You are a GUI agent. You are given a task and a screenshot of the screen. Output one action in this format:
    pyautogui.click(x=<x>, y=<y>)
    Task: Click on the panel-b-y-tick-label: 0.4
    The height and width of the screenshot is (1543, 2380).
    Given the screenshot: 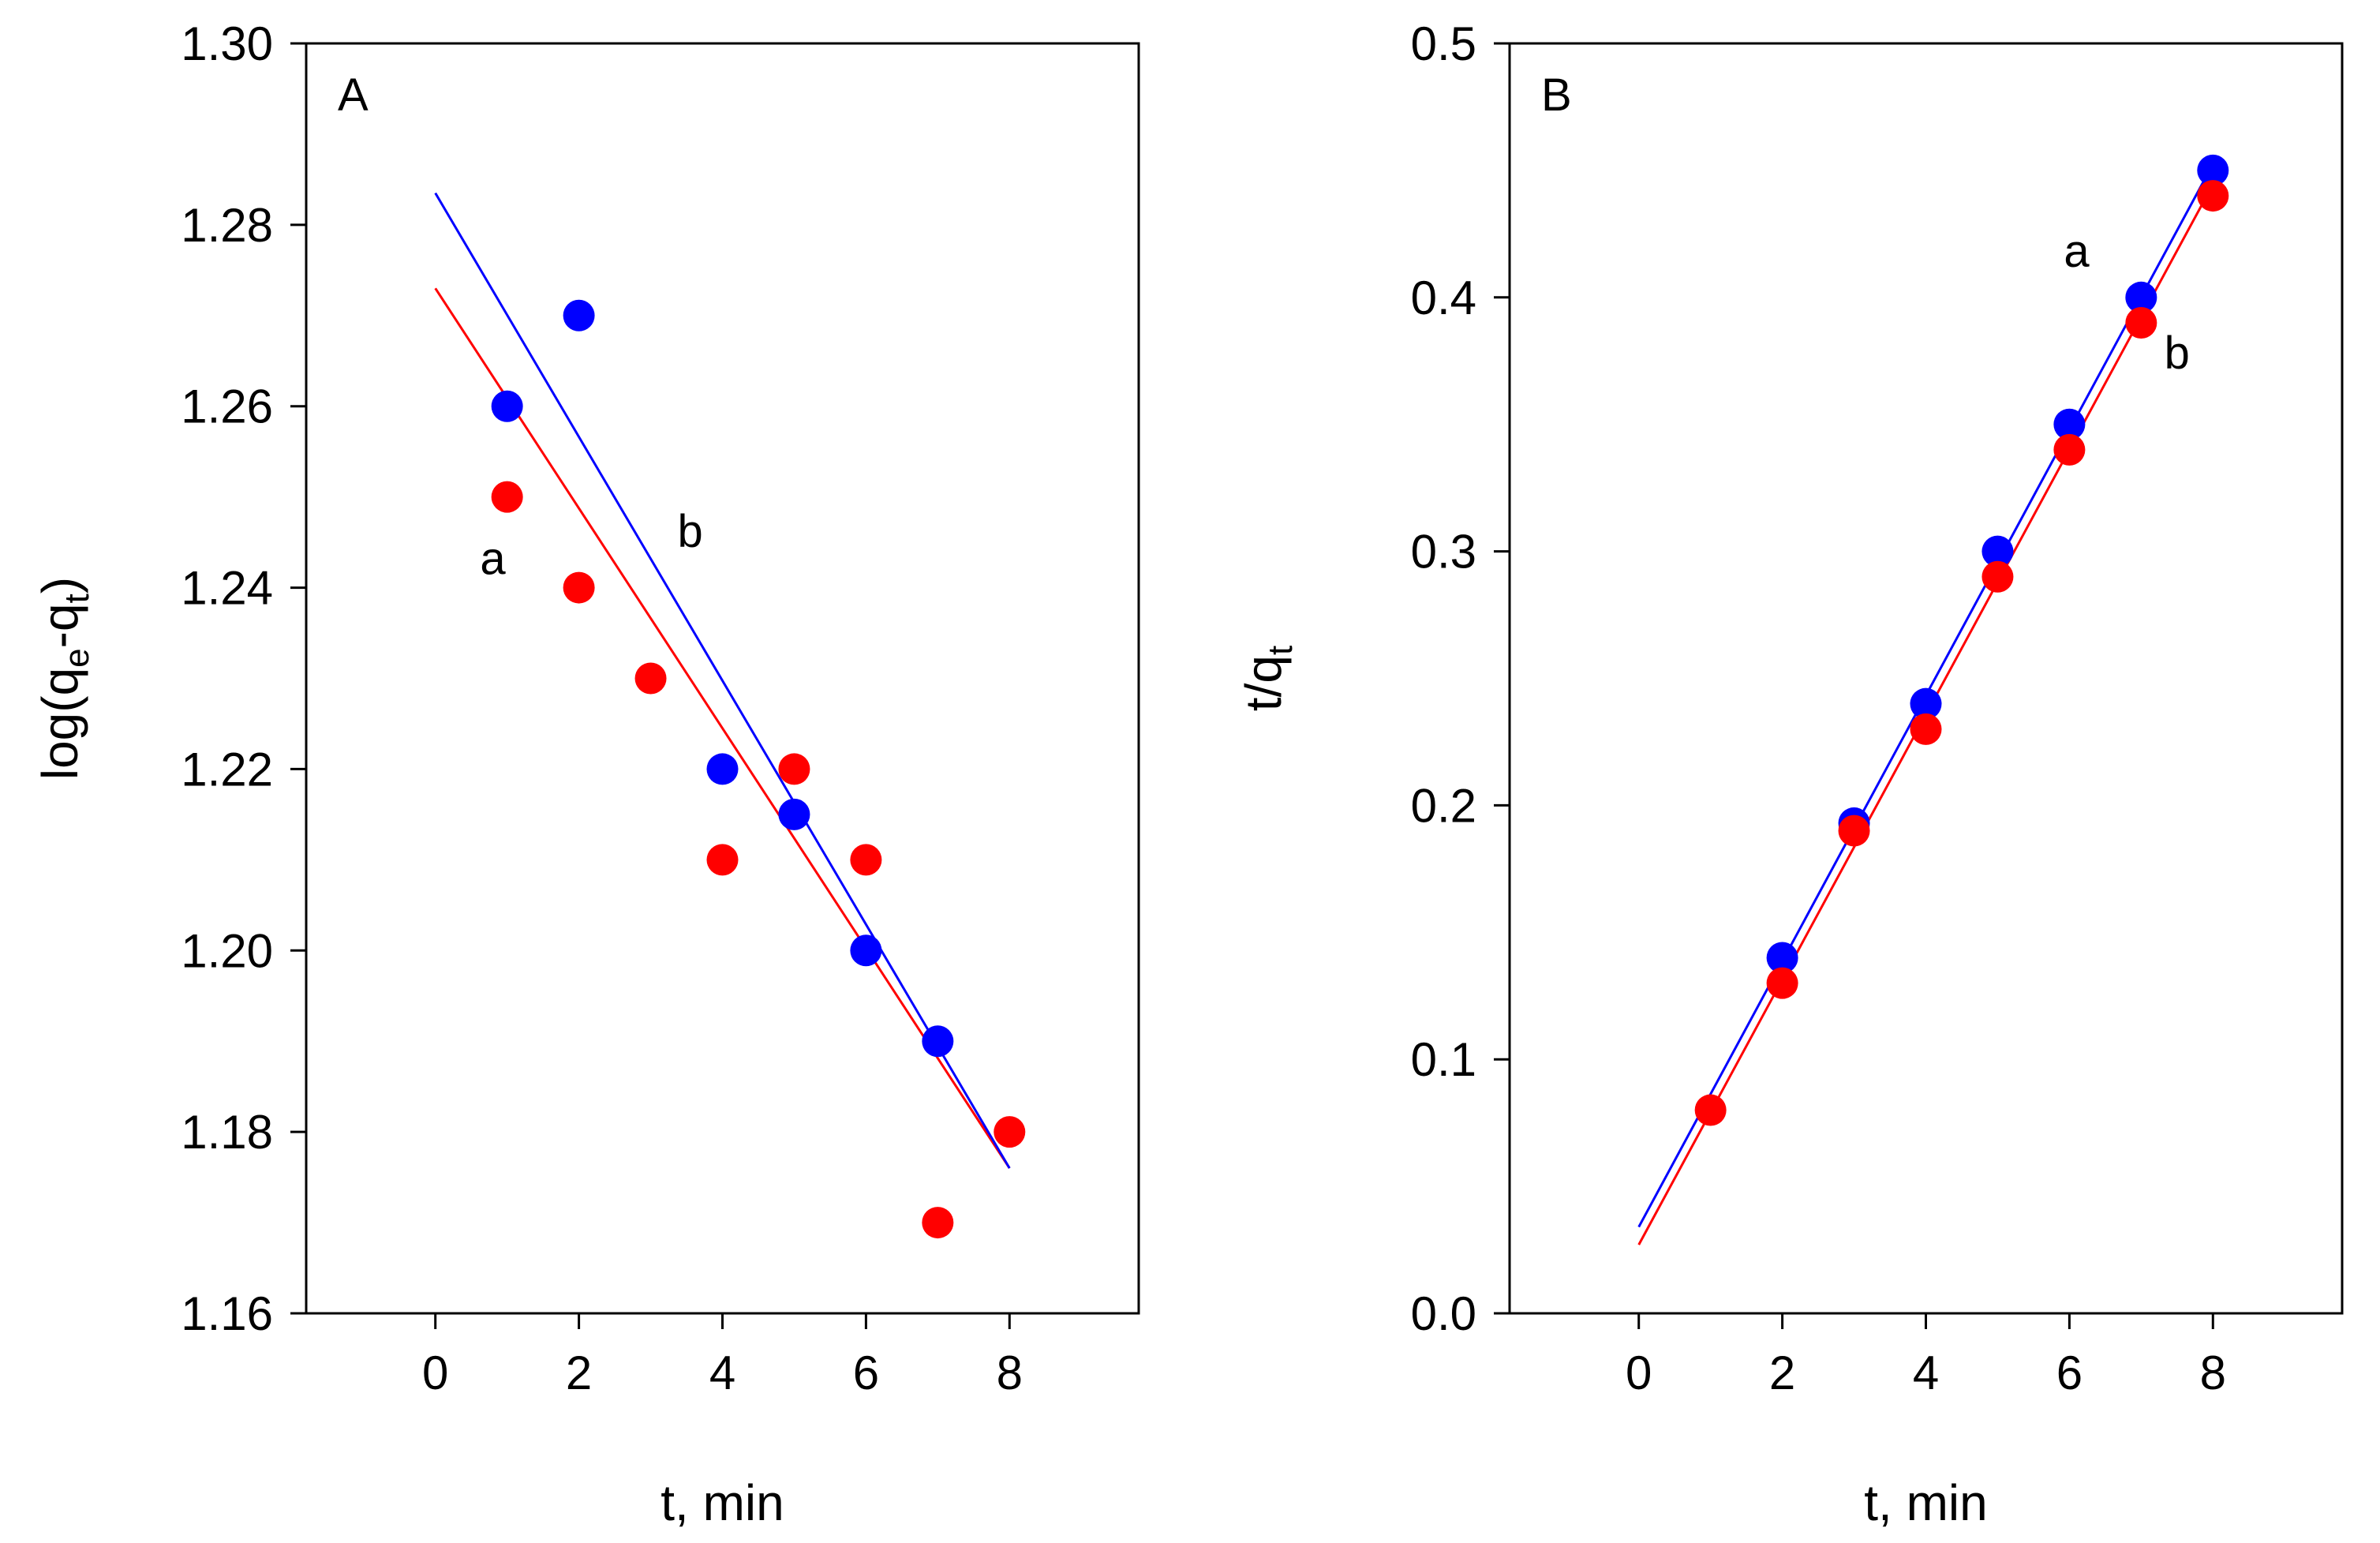 What is the action you would take?
    pyautogui.click(x=1443, y=298)
    